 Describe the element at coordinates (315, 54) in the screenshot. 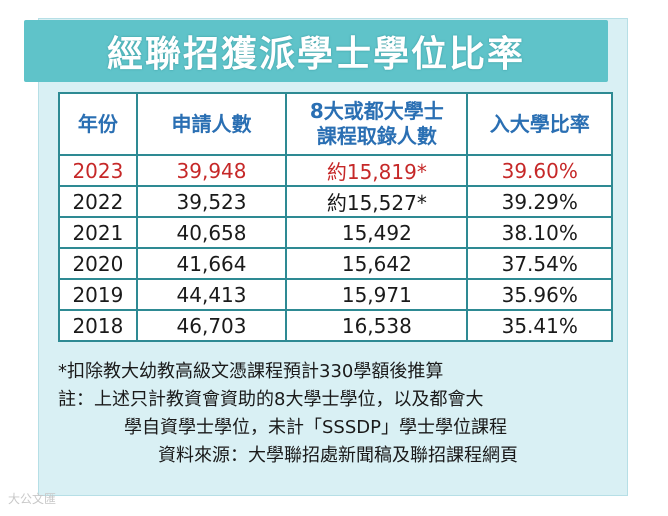

I see `page-title: 經聯招獲派學士學位比率` at that location.